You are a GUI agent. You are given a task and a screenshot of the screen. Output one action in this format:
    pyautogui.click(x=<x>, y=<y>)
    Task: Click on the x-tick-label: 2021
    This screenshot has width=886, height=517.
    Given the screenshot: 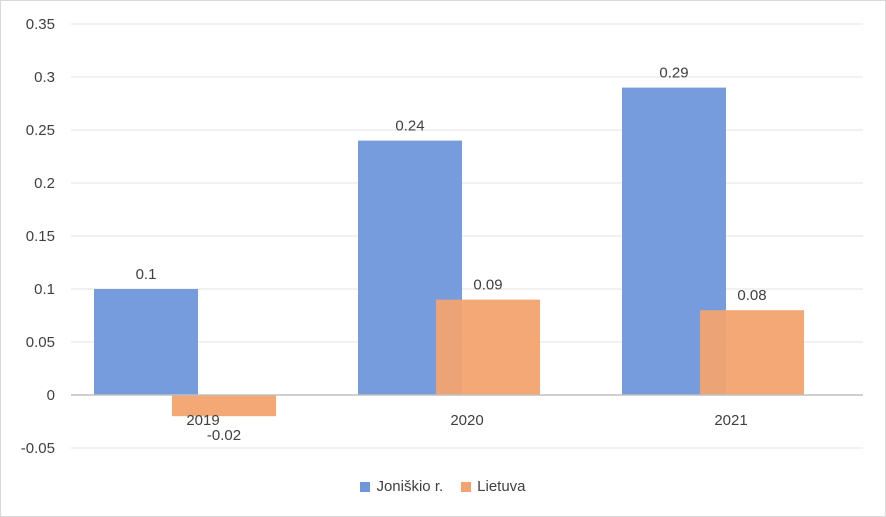 What is the action you would take?
    pyautogui.click(x=730, y=420)
    